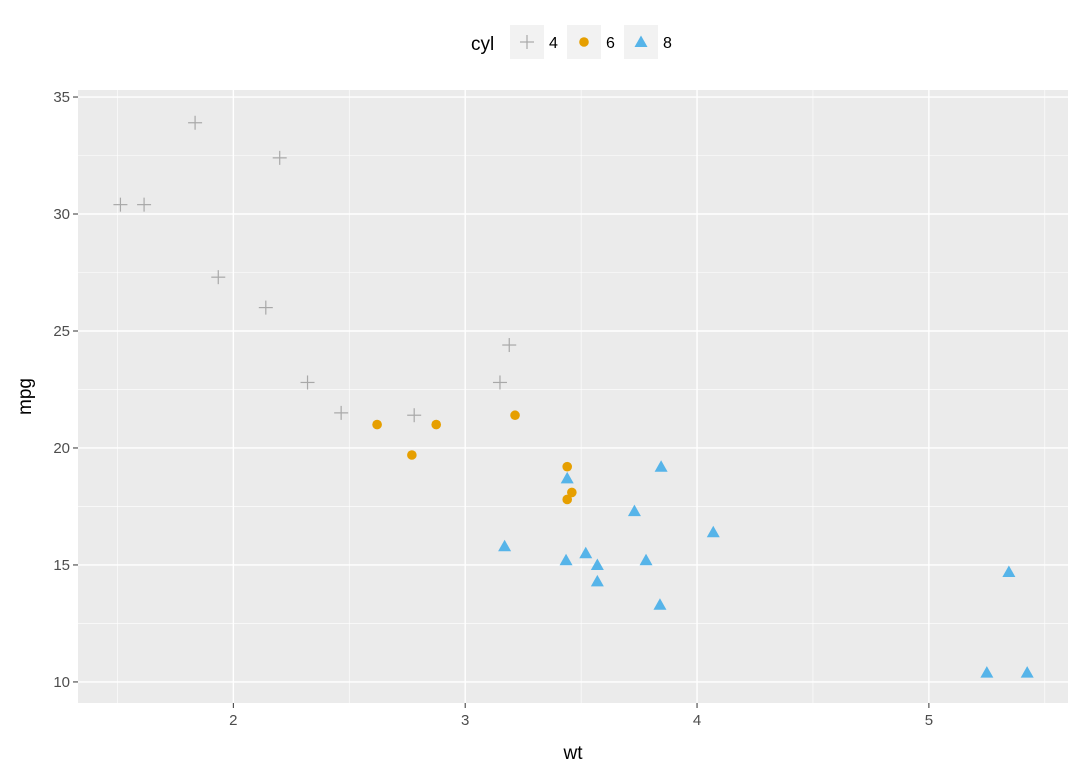 This screenshot has height=771, width=1080. Describe the element at coordinates (929, 720) in the screenshot. I see `x-tick-label: 5` at that location.